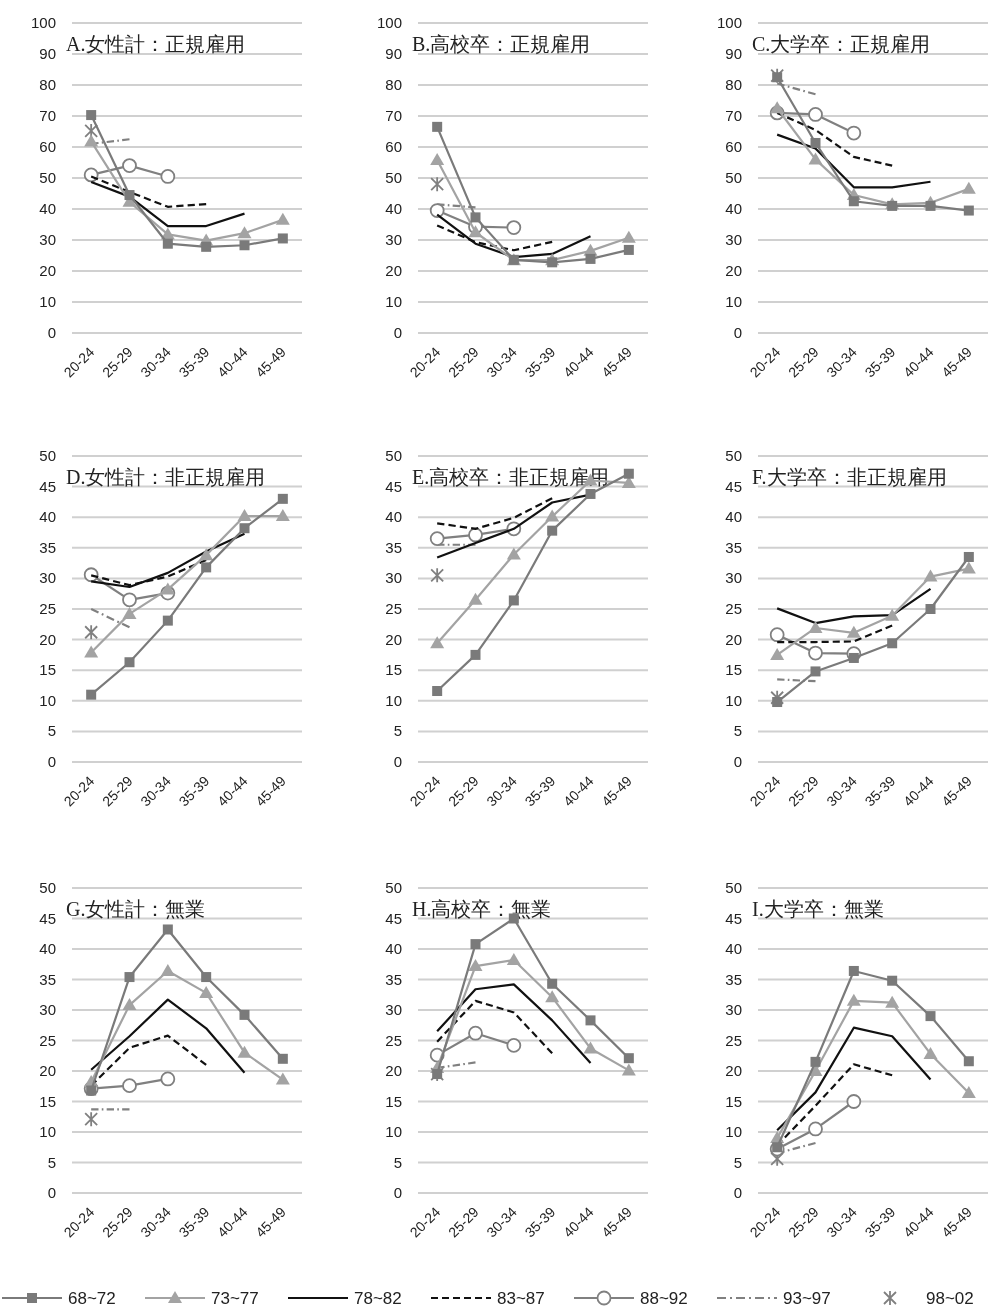  I want to click on text: I.大学卒：無業, so click(818, 909).